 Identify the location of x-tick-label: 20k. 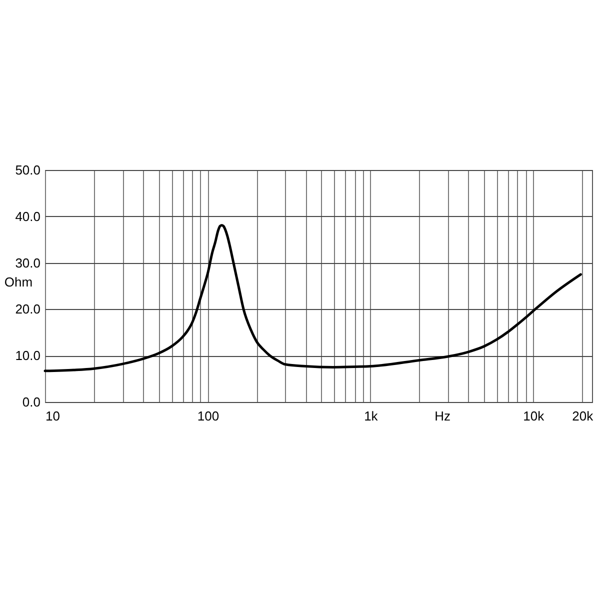
(583, 416).